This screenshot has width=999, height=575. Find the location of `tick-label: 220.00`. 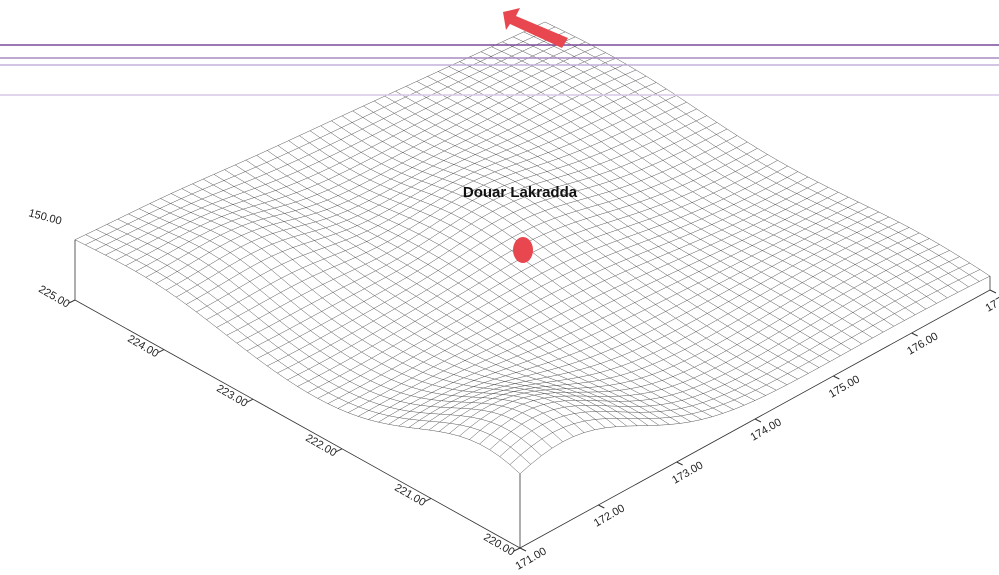

tick-label: 220.00 is located at coordinates (498, 544).